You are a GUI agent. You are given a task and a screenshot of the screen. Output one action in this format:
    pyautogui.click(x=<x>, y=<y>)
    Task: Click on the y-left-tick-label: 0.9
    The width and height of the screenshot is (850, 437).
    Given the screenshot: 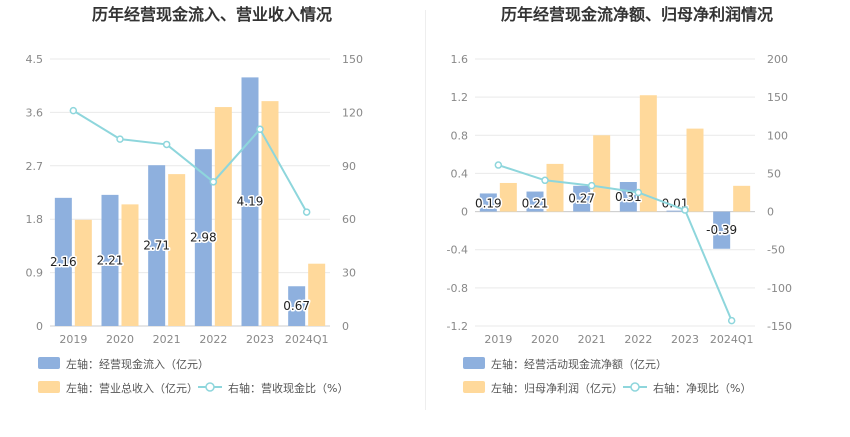 What is the action you would take?
    pyautogui.click(x=35, y=273)
    